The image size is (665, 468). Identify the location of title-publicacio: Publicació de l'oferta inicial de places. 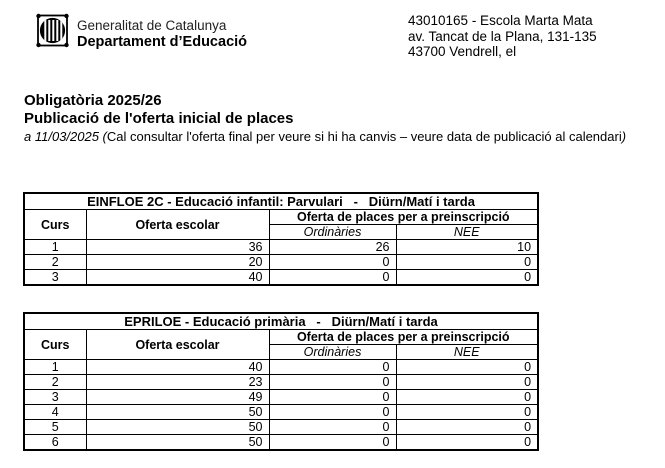
(159, 118).